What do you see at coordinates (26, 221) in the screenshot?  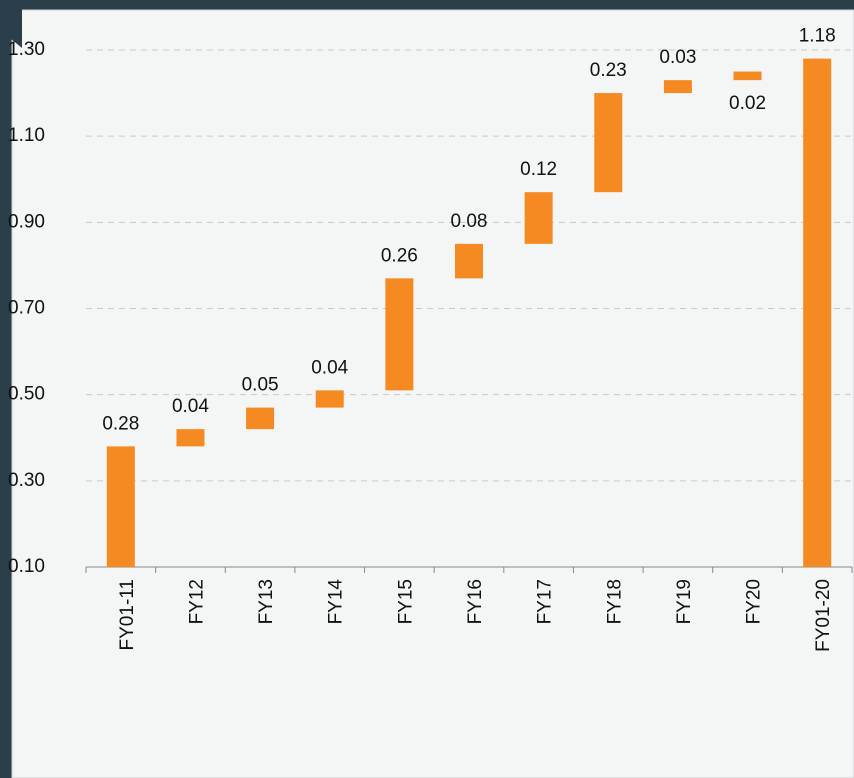 I see `y-tick-label: 0.90` at bounding box center [26, 221].